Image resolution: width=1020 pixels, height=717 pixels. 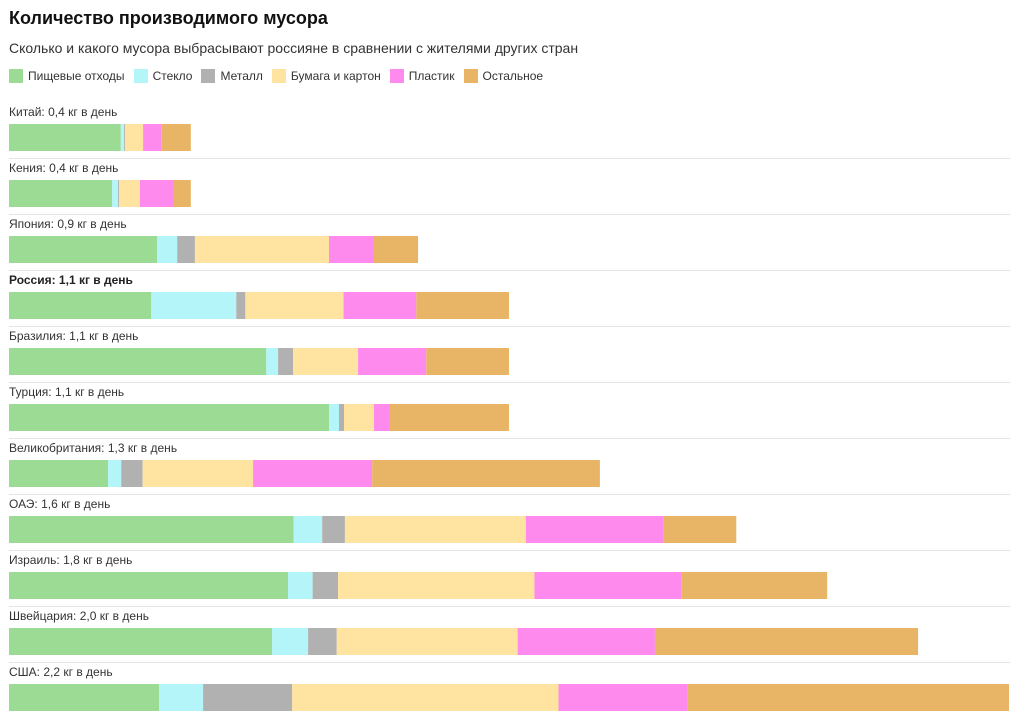 What do you see at coordinates (396, 76) in the screenshot?
I see `legend-swatch-plastic` at bounding box center [396, 76].